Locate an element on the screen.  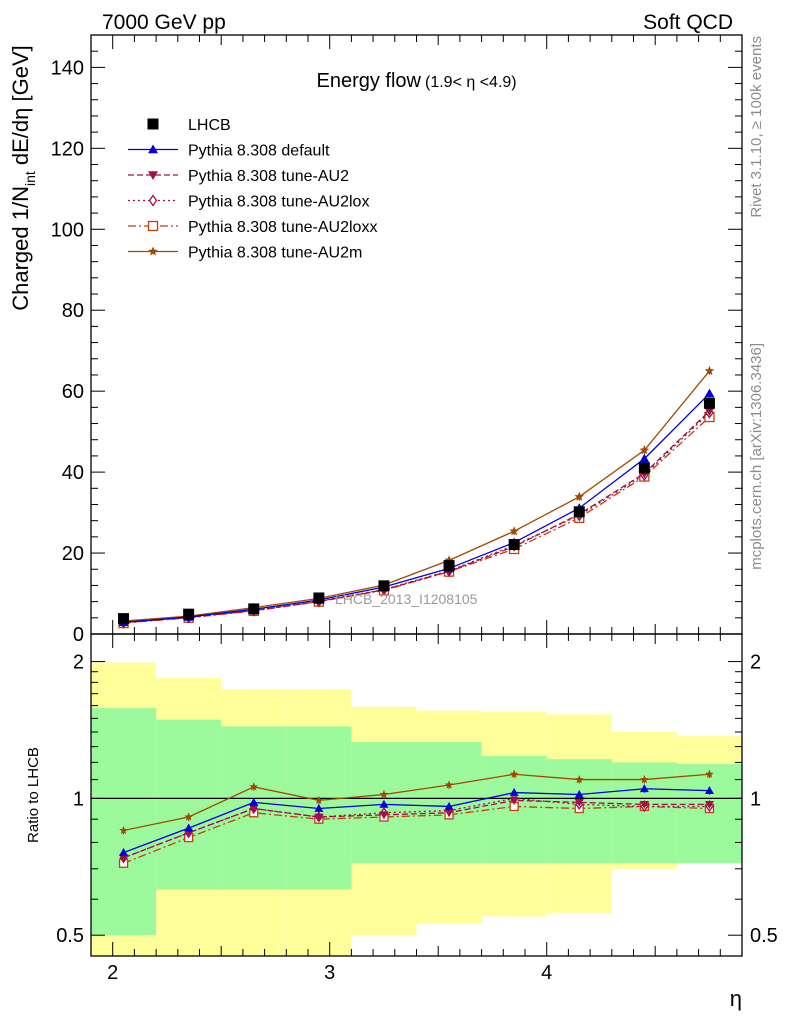
ratio-series-pythia-8-308-default is located at coordinates (416, 820).